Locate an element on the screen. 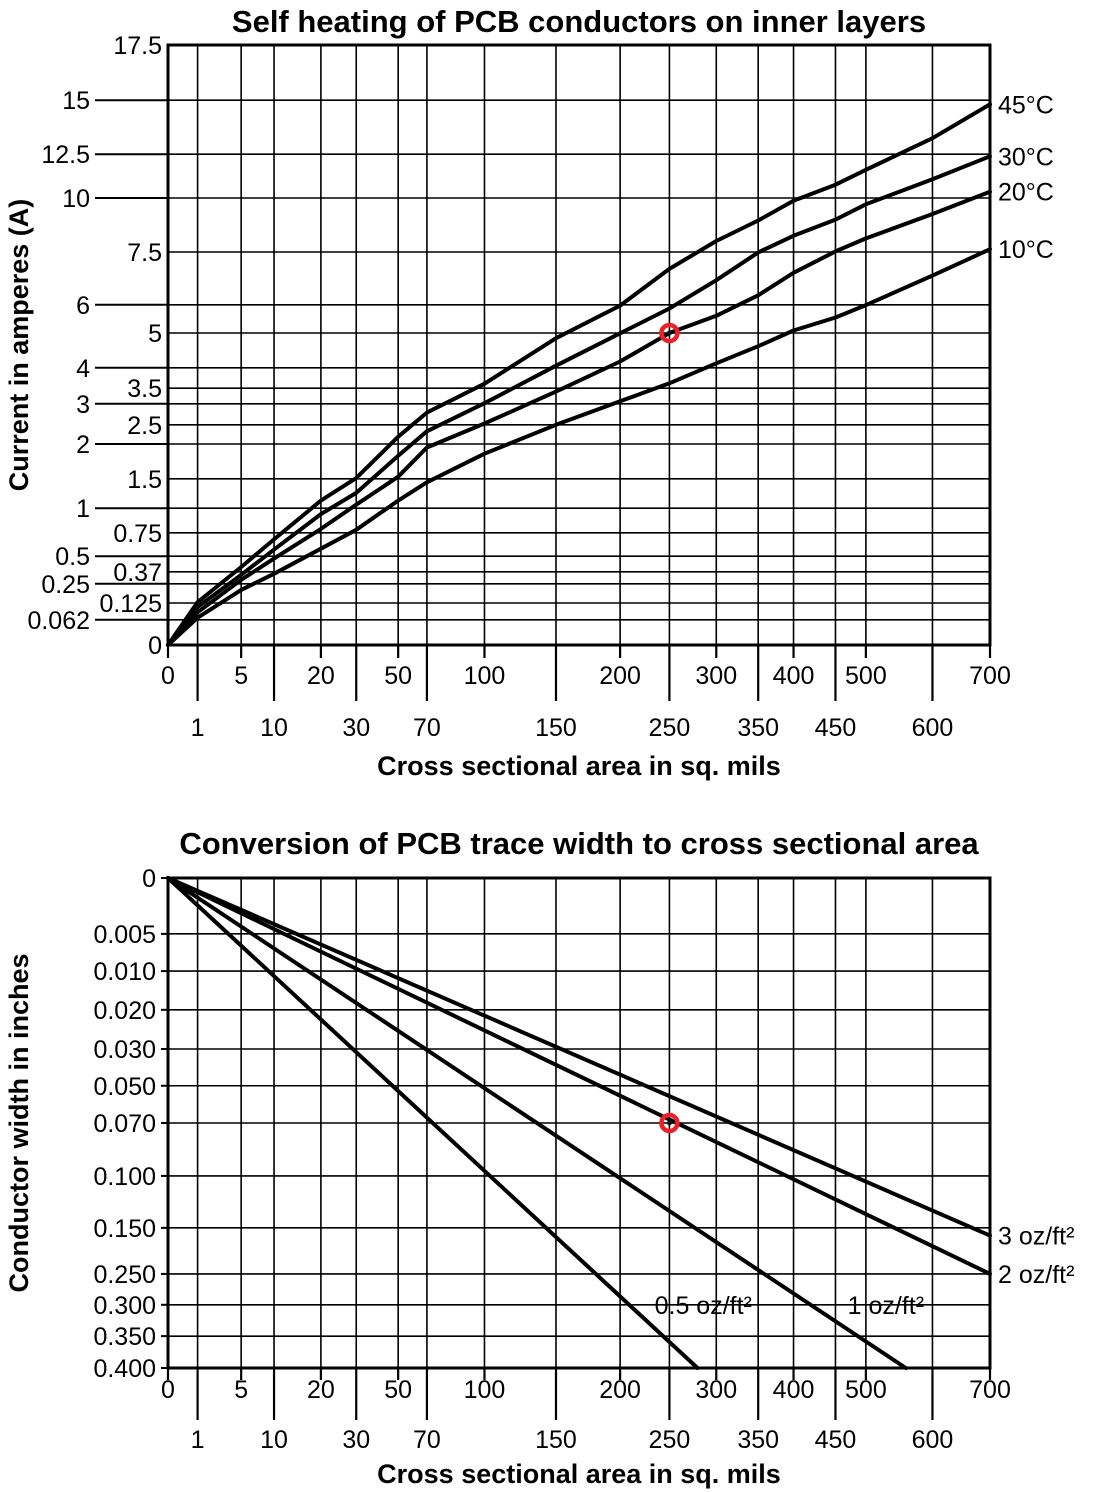 The image size is (1095, 1493). y-tick-label: 0.37 is located at coordinates (137, 573).